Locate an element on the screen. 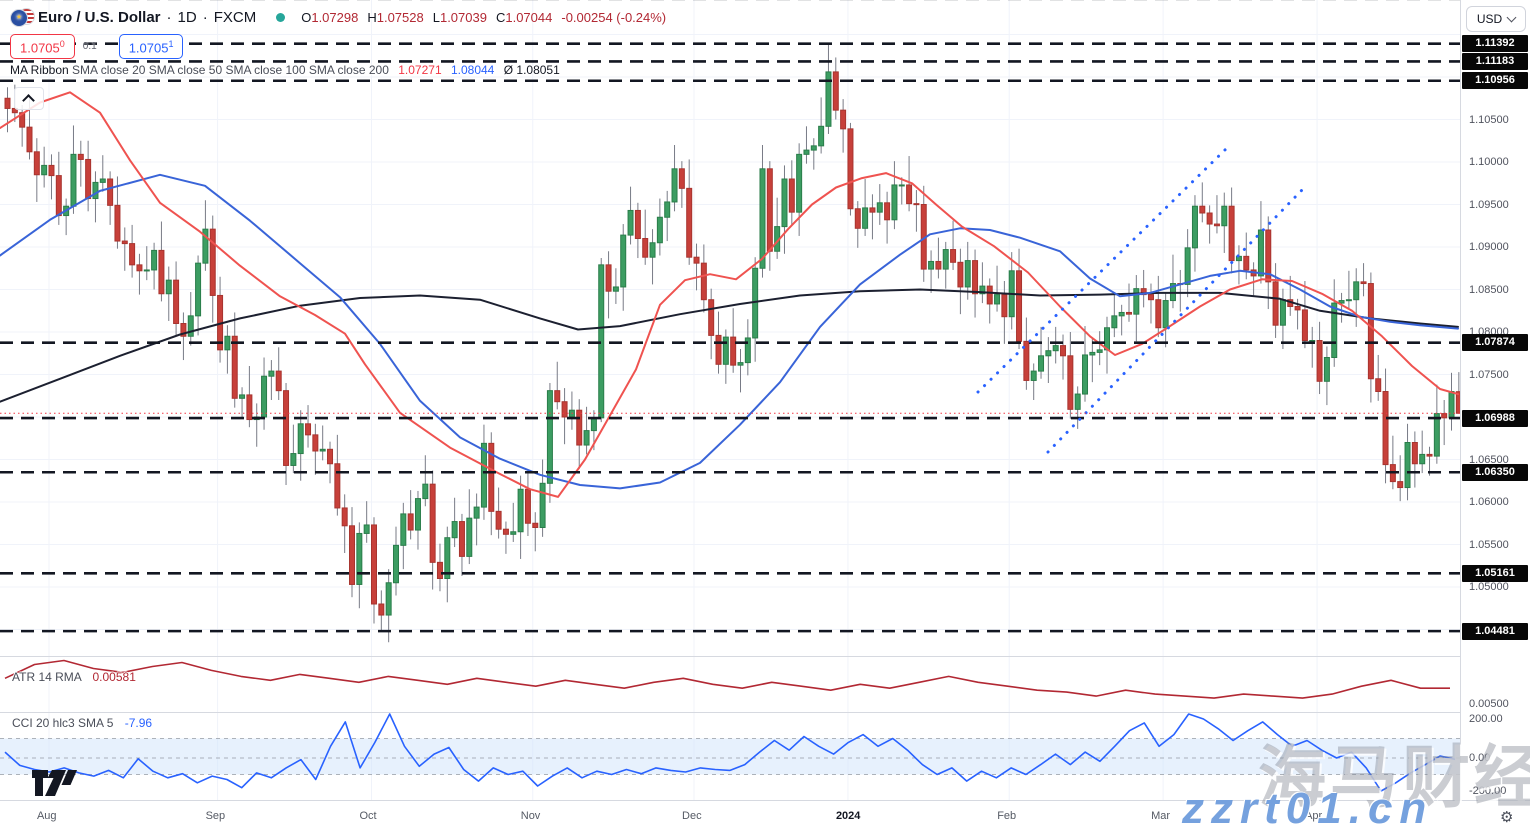 This screenshot has width=1530, height=833. price-tick: 1.06000 is located at coordinates (1489, 502).